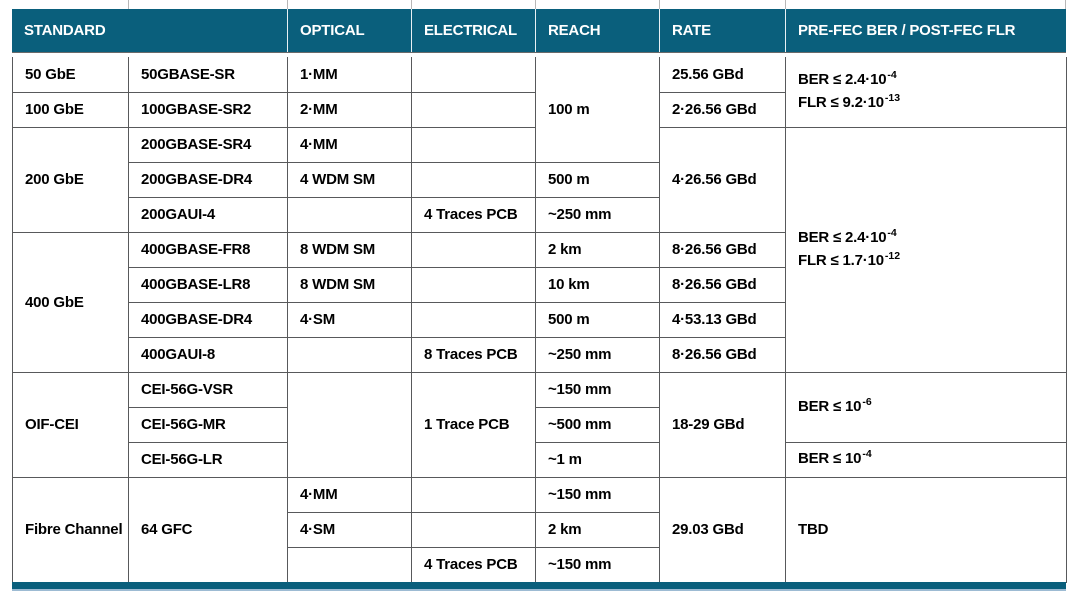  Describe the element at coordinates (926, 459) in the screenshot. I see `cell-pre-fec: BER ≤ 10-4` at that location.